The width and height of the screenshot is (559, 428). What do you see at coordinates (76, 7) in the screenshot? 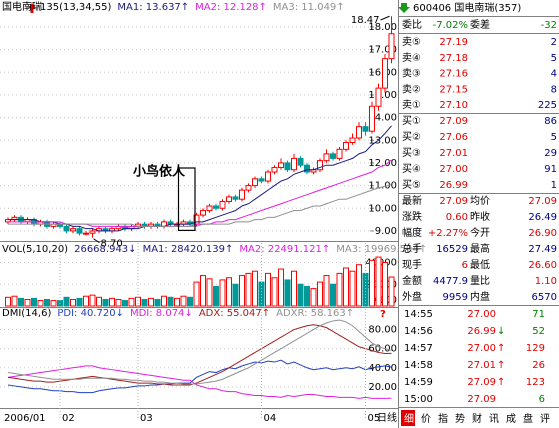
I see `indicator: 135(13,34,55)` at bounding box center [76, 7].